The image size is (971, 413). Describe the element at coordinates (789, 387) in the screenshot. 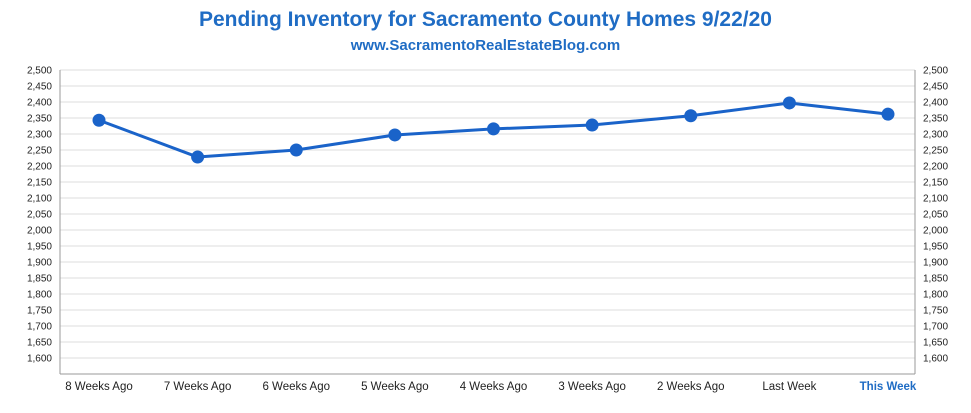

I see `x-tick-label: Last Week` at that location.